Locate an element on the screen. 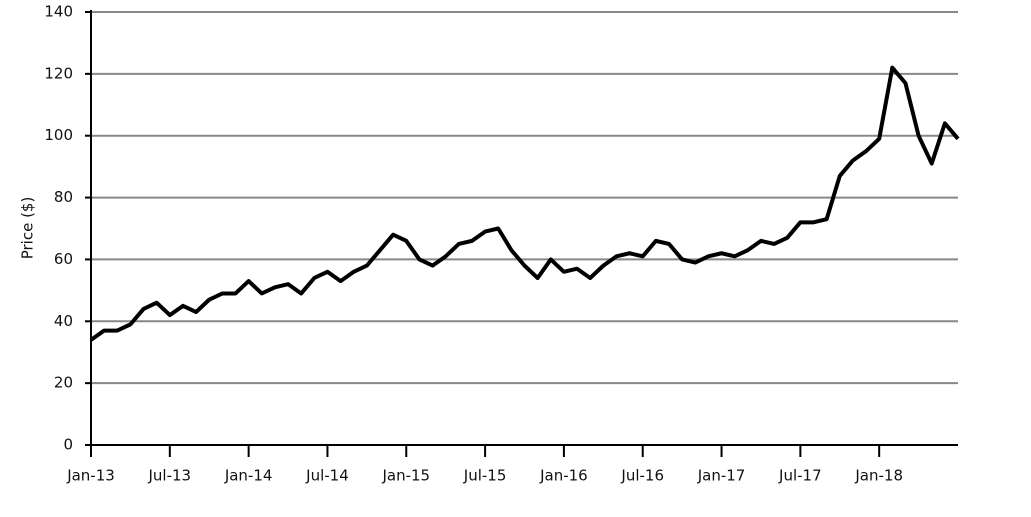  x-tick-label: Jan-16 is located at coordinates (563, 476).